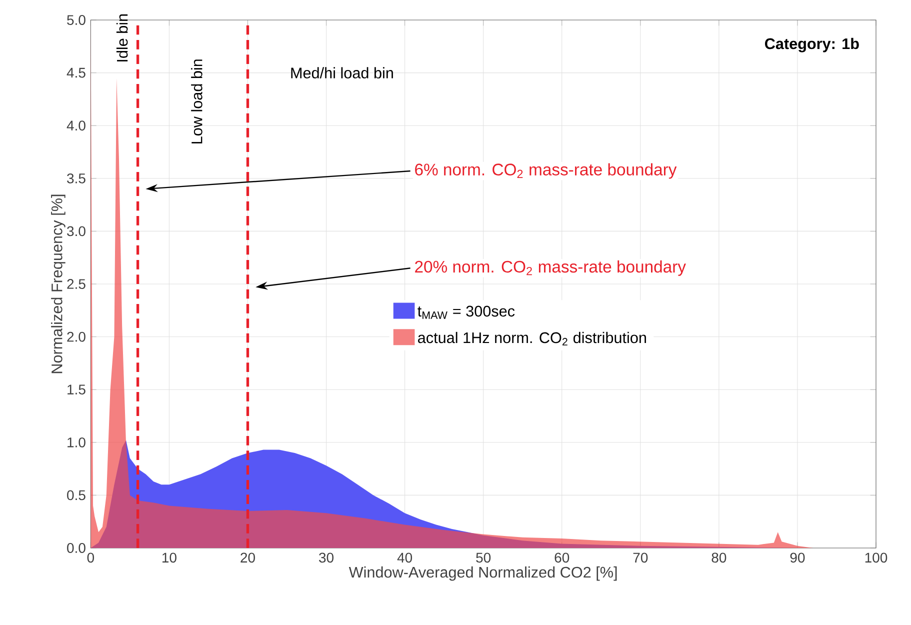 The image size is (911, 625). I want to click on y-tick-label: 3.5, so click(76, 178).